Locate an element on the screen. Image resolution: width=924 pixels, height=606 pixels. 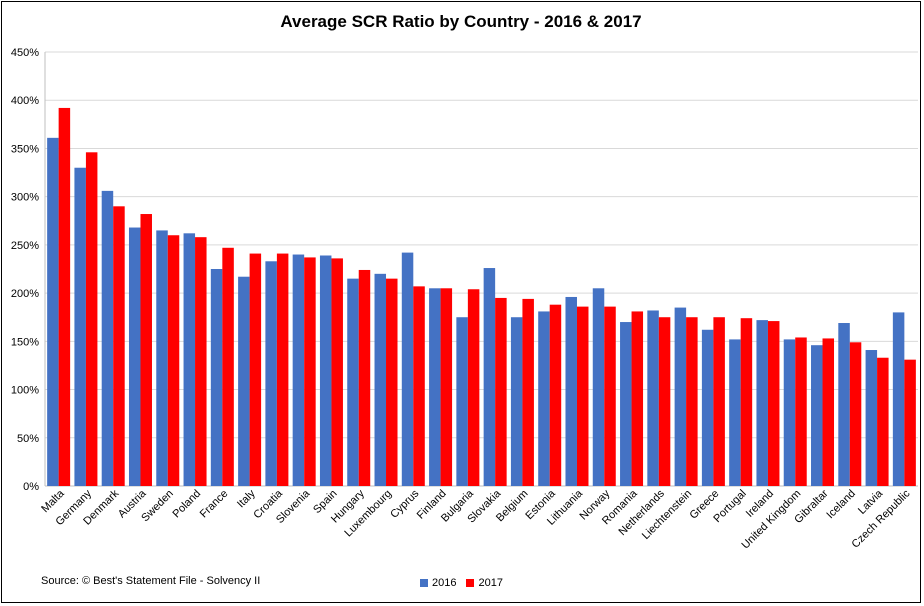
bar-2017-romania is located at coordinates (637, 398).